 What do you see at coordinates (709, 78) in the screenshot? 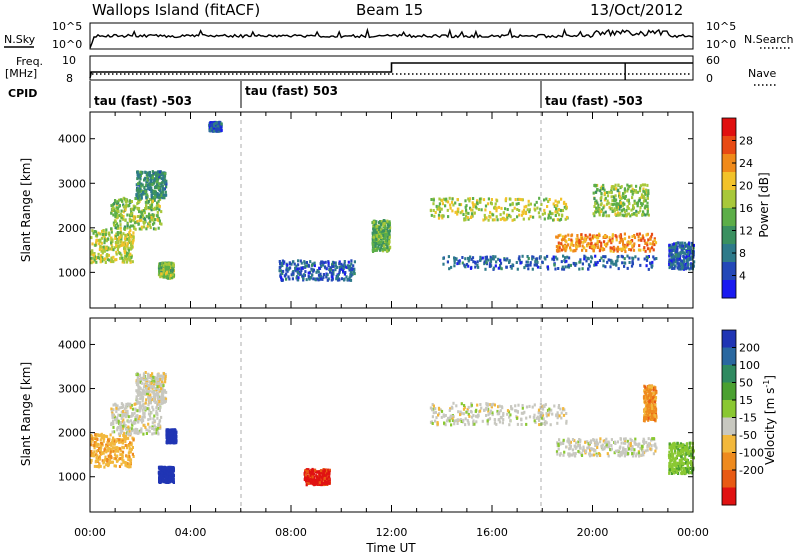
I see `nave-tick-bottom: 0` at bounding box center [709, 78].